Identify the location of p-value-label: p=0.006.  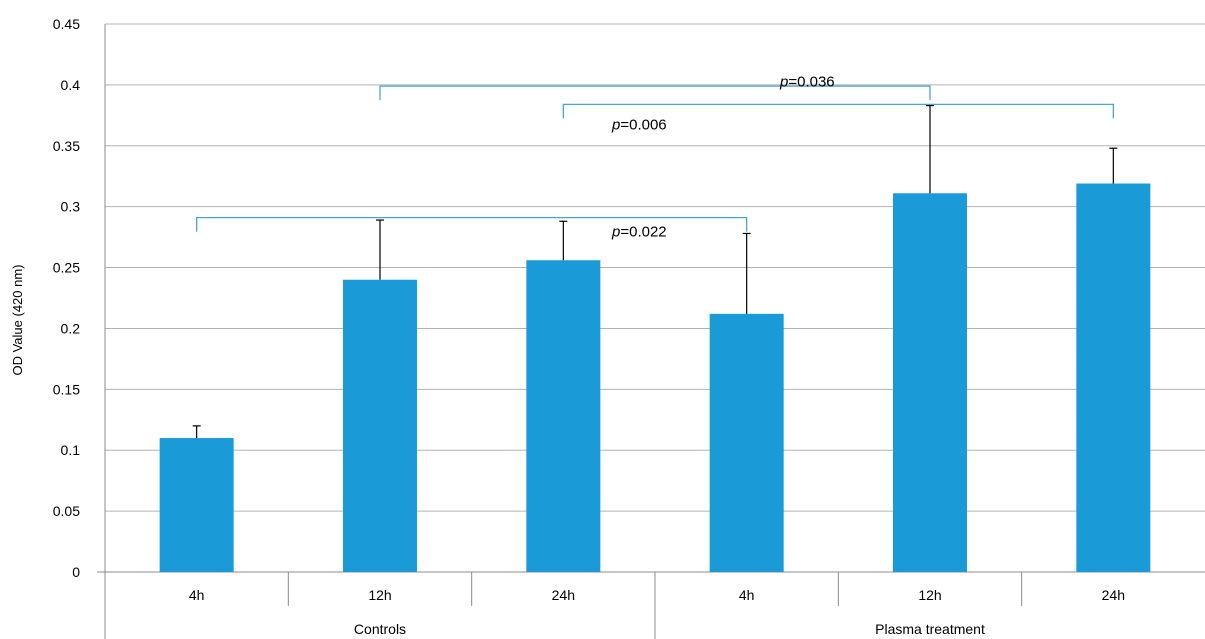
(639, 124).